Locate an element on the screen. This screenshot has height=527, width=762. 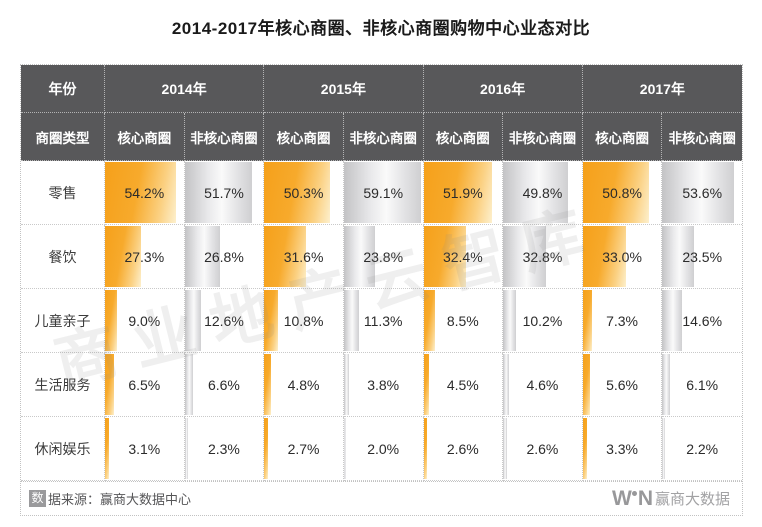
row-label: 生活服务 is located at coordinates (62, 384).